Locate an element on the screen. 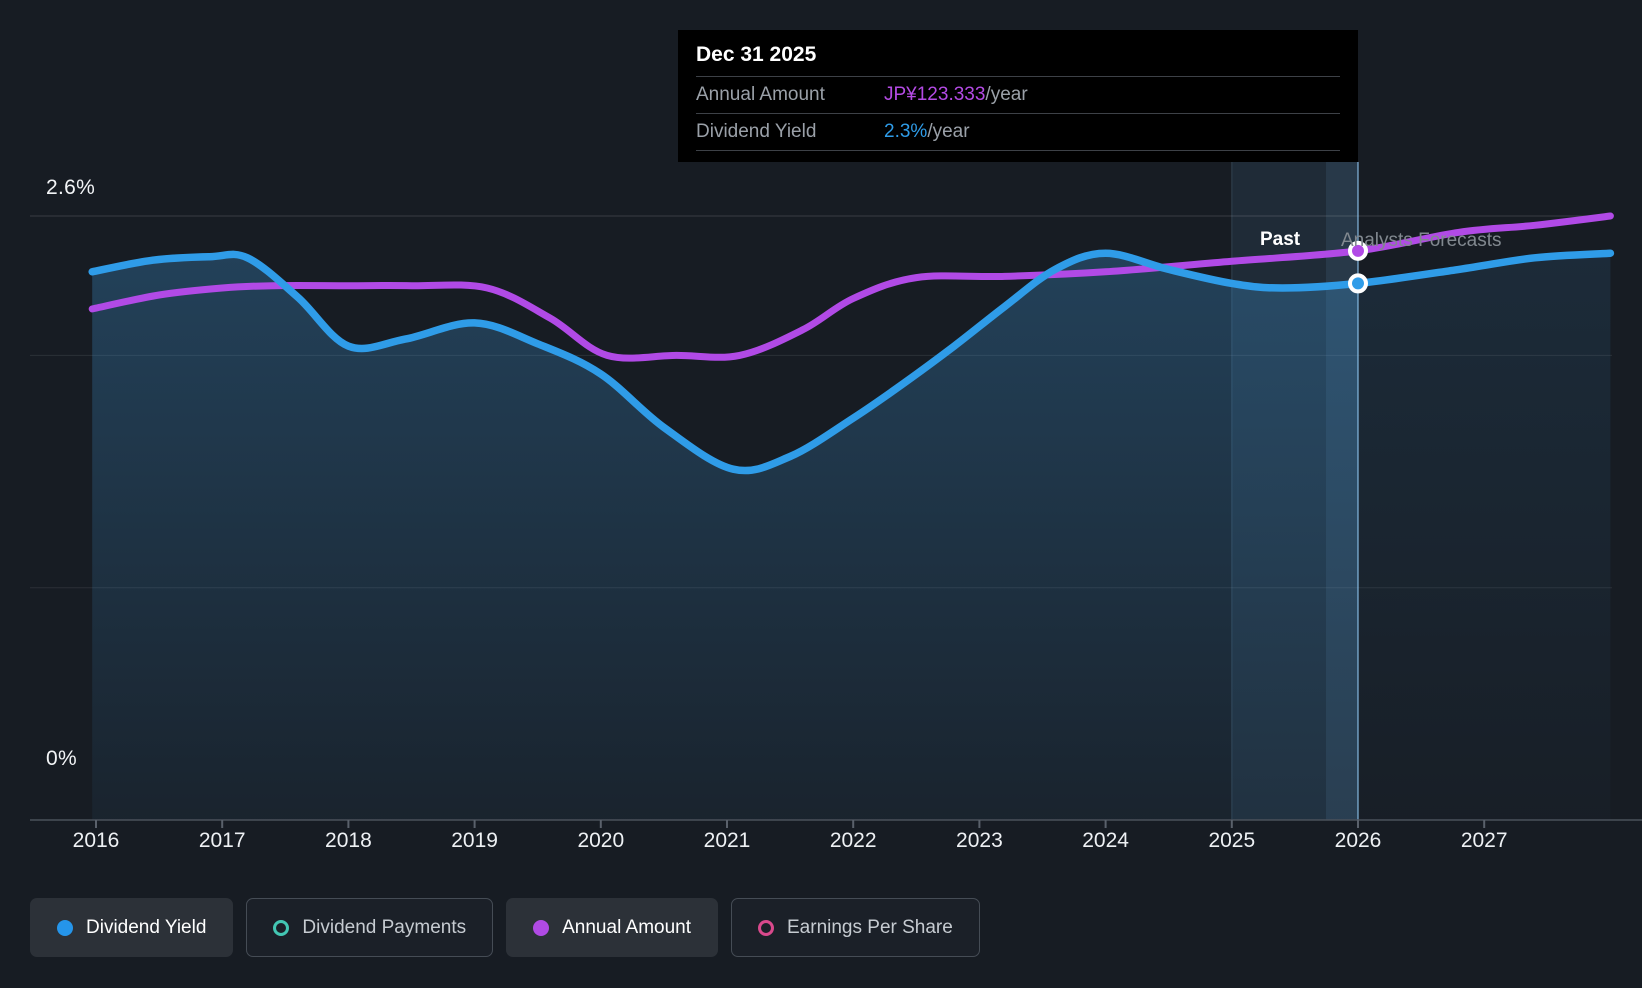  x-axis-label: 2025 is located at coordinates (1232, 840).